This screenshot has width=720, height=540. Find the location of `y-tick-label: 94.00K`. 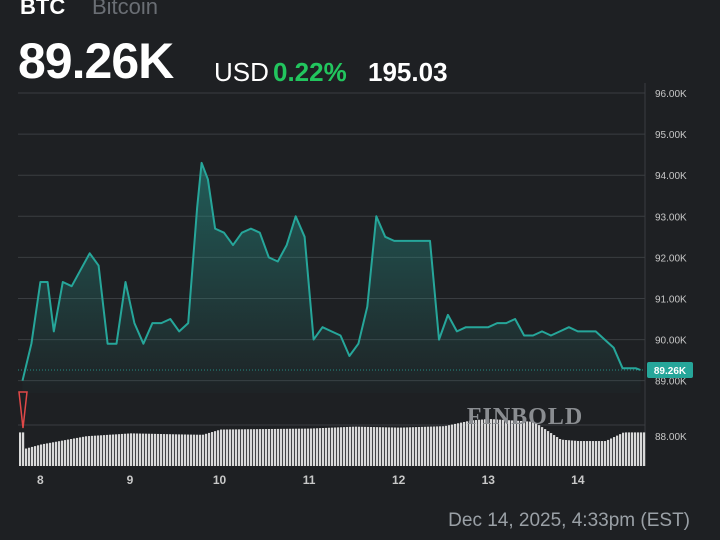

y-tick-label: 94.00K is located at coordinates (671, 176).